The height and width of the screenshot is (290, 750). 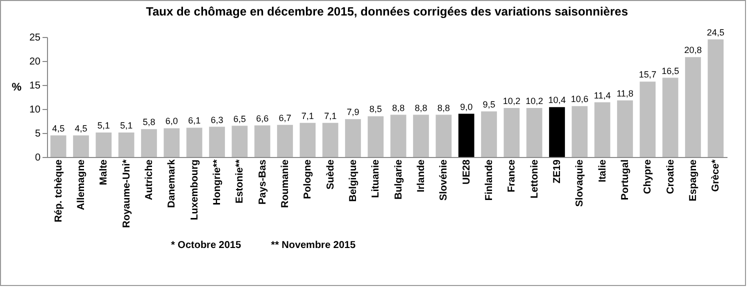 I want to click on y-tick-label: 5, so click(x=37, y=134).